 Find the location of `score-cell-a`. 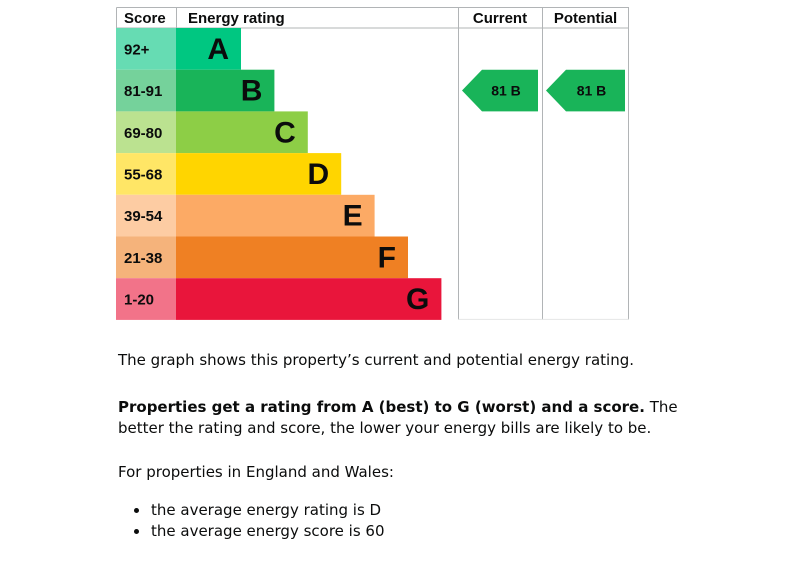

score-cell-a is located at coordinates (146, 49).